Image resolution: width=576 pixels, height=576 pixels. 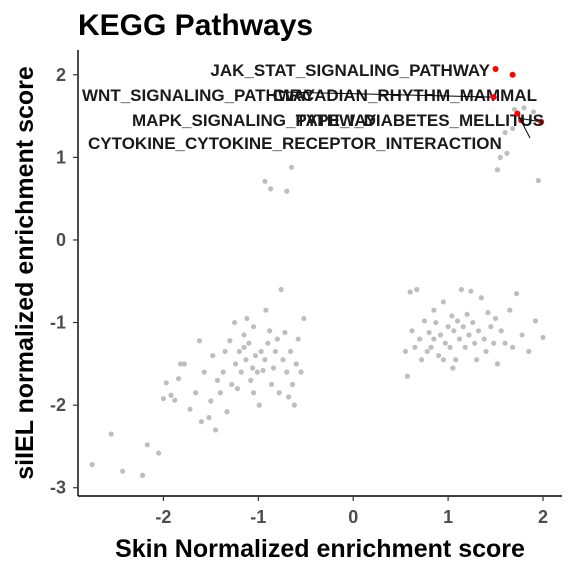 What do you see at coordinates (195, 25) in the screenshot?
I see `chart-title: KEGG Pathways` at bounding box center [195, 25].